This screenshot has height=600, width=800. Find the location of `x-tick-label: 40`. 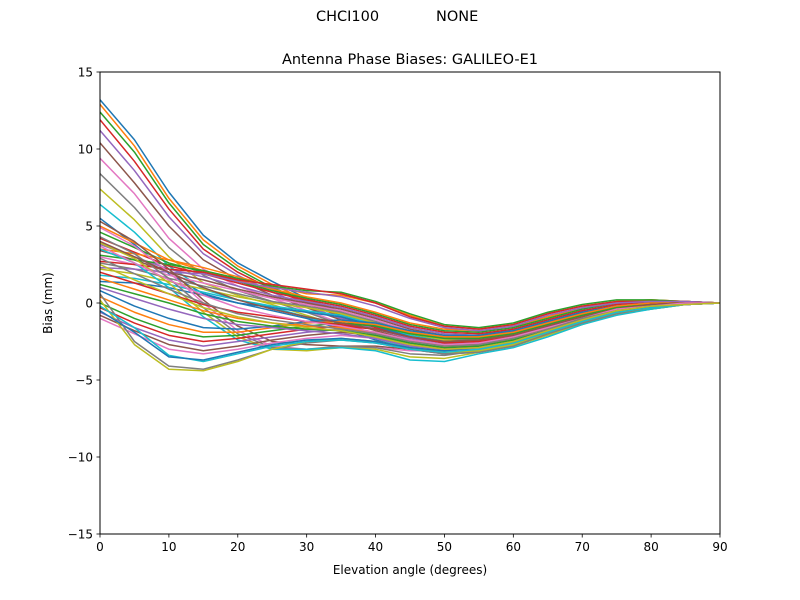

x-tick-label: 40 is located at coordinates (375, 547).